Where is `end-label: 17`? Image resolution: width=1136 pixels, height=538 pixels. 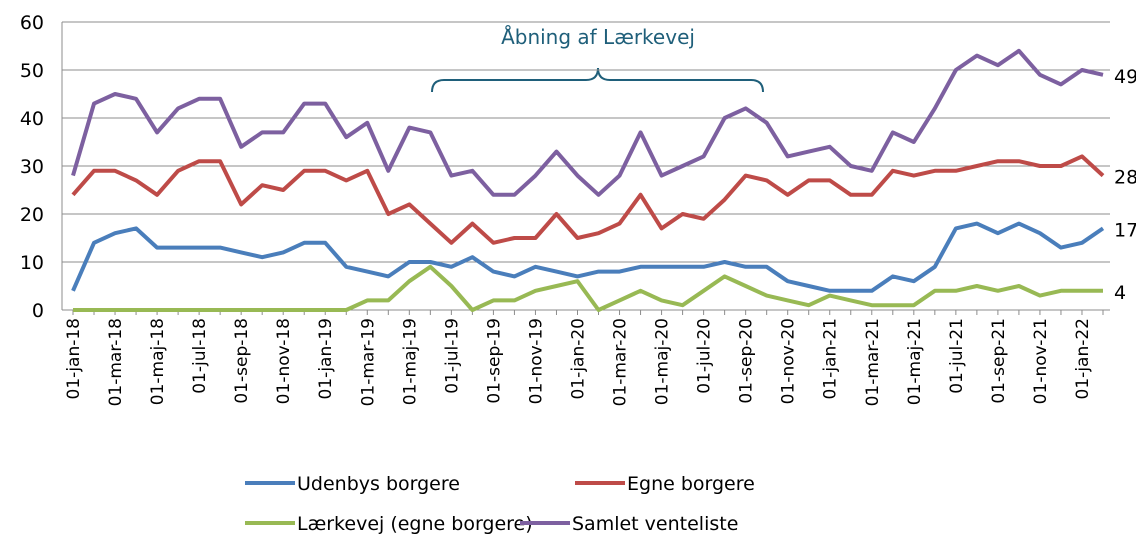 end-label: 17 is located at coordinates (1125, 230).